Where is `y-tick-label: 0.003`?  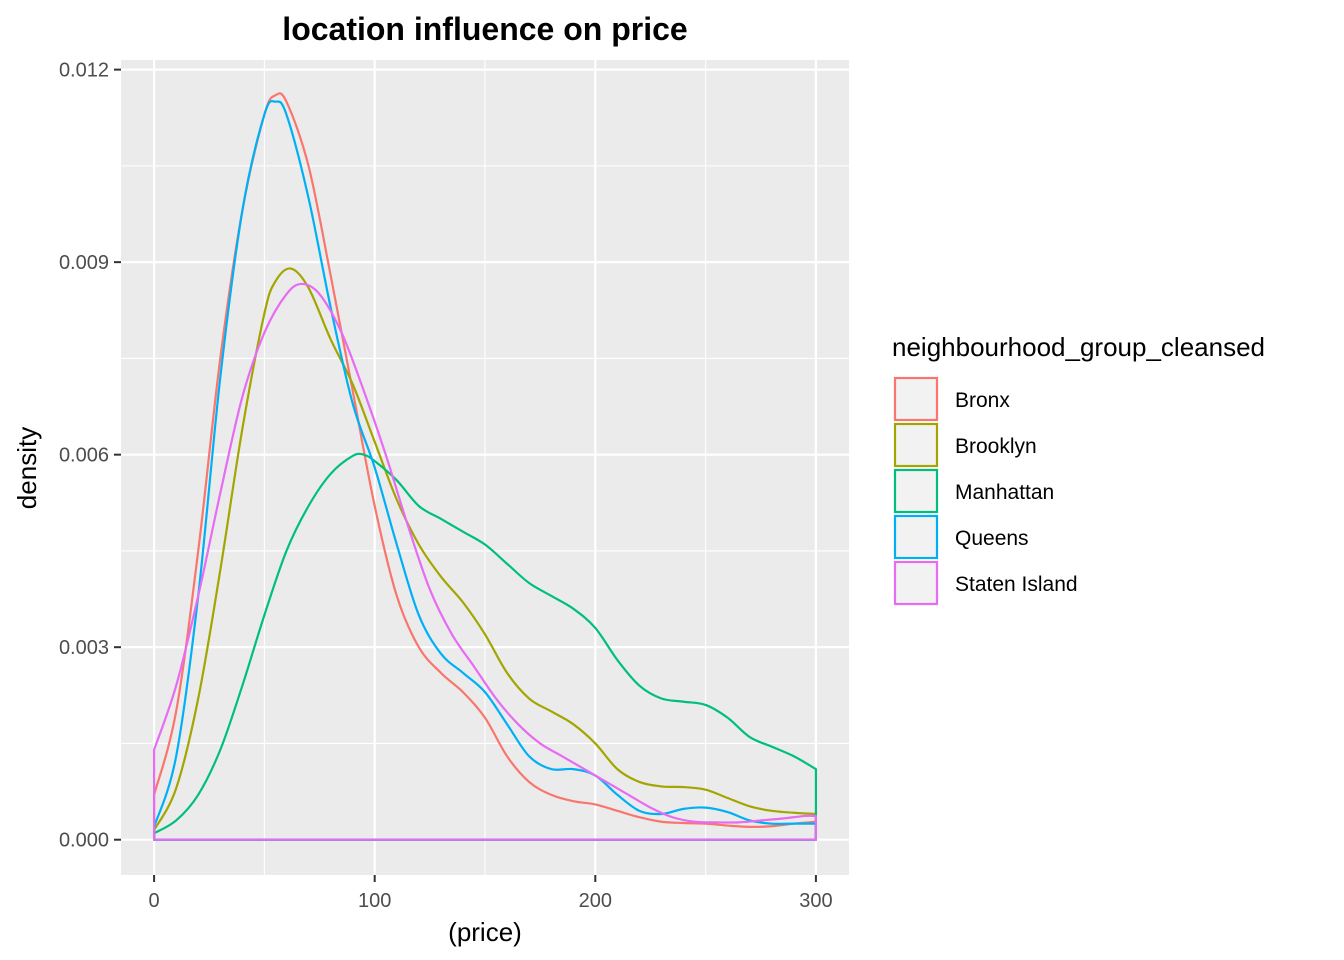
y-tick-label: 0.003 is located at coordinates (84, 648).